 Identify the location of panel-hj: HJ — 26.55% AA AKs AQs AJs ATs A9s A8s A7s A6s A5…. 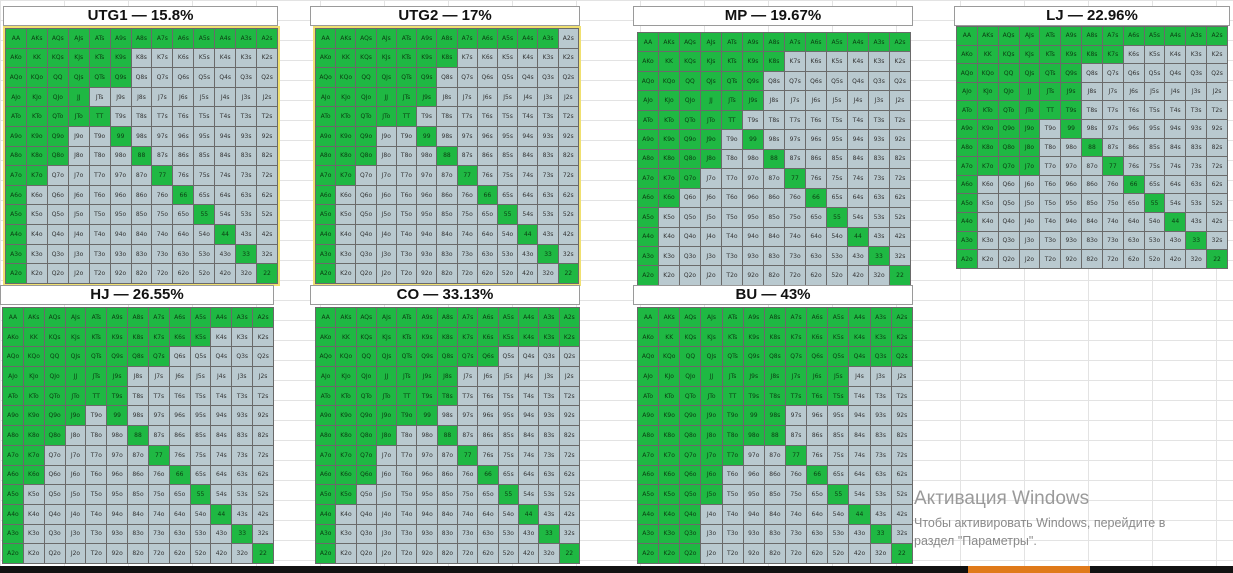
(137, 425).